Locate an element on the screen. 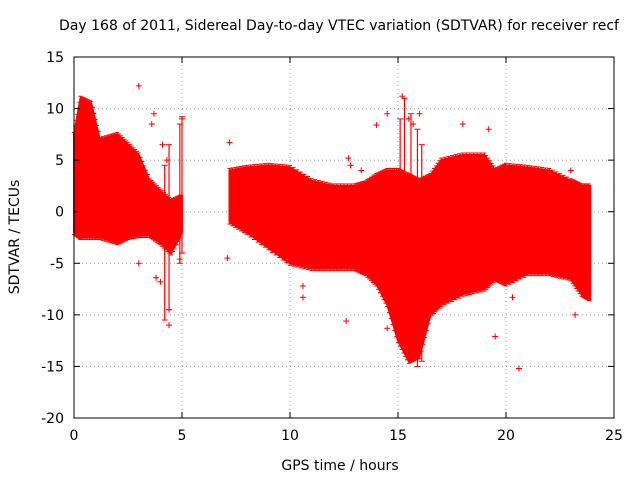  y-tick-label: -5 is located at coordinates (57, 264).